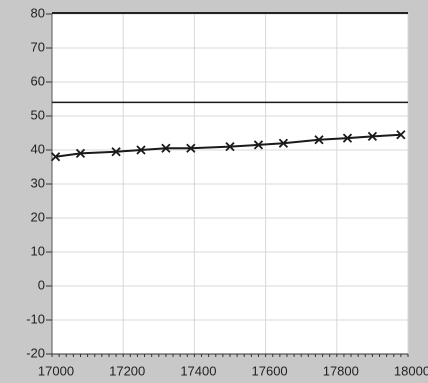 This screenshot has height=383, width=428. What do you see at coordinates (198, 370) in the screenshot?
I see `x-tick-label: 17400` at bounding box center [198, 370].